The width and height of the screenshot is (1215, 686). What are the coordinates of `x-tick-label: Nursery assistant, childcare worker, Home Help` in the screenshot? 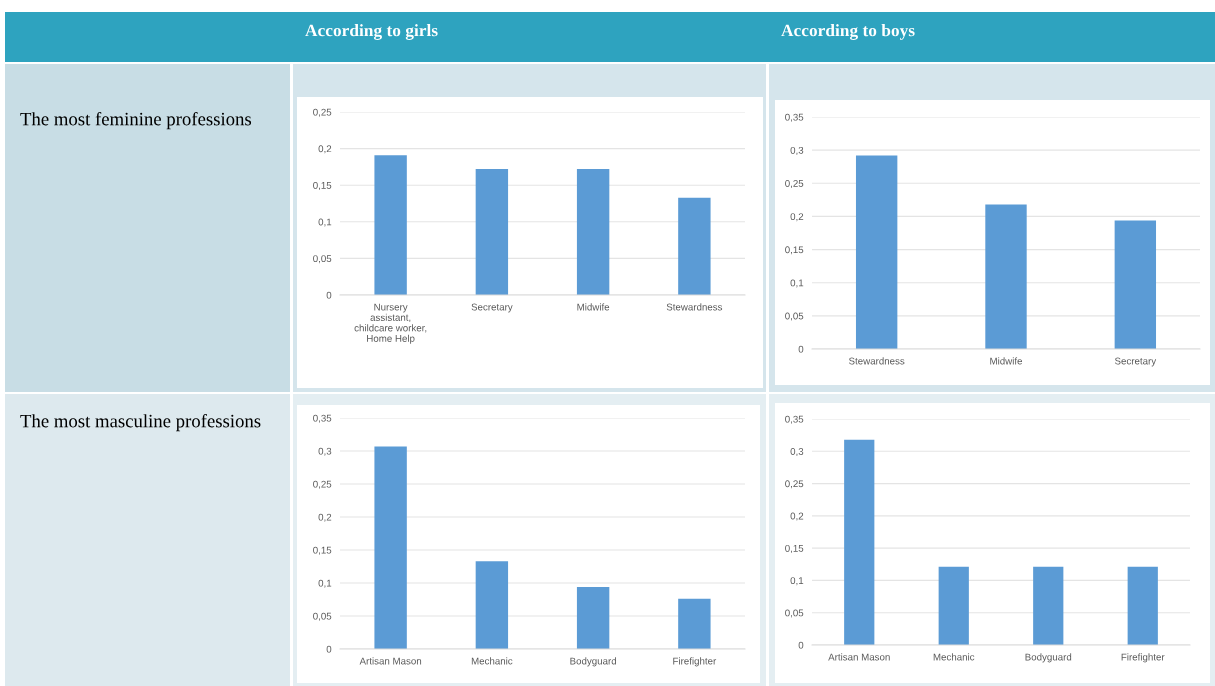 It's located at (390, 323).